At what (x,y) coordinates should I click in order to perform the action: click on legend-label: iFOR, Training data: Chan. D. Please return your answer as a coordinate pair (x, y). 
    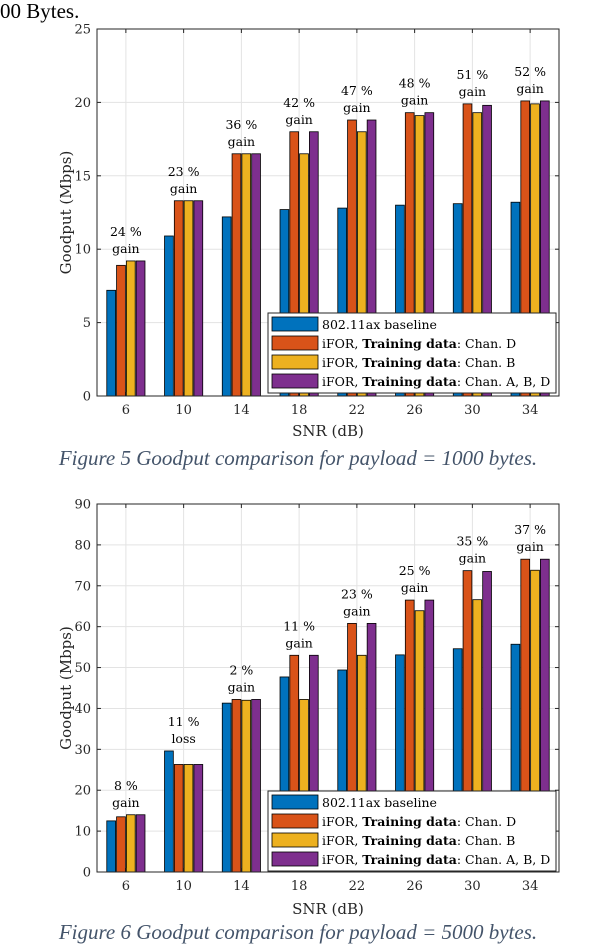
    Looking at the image, I should click on (419, 343).